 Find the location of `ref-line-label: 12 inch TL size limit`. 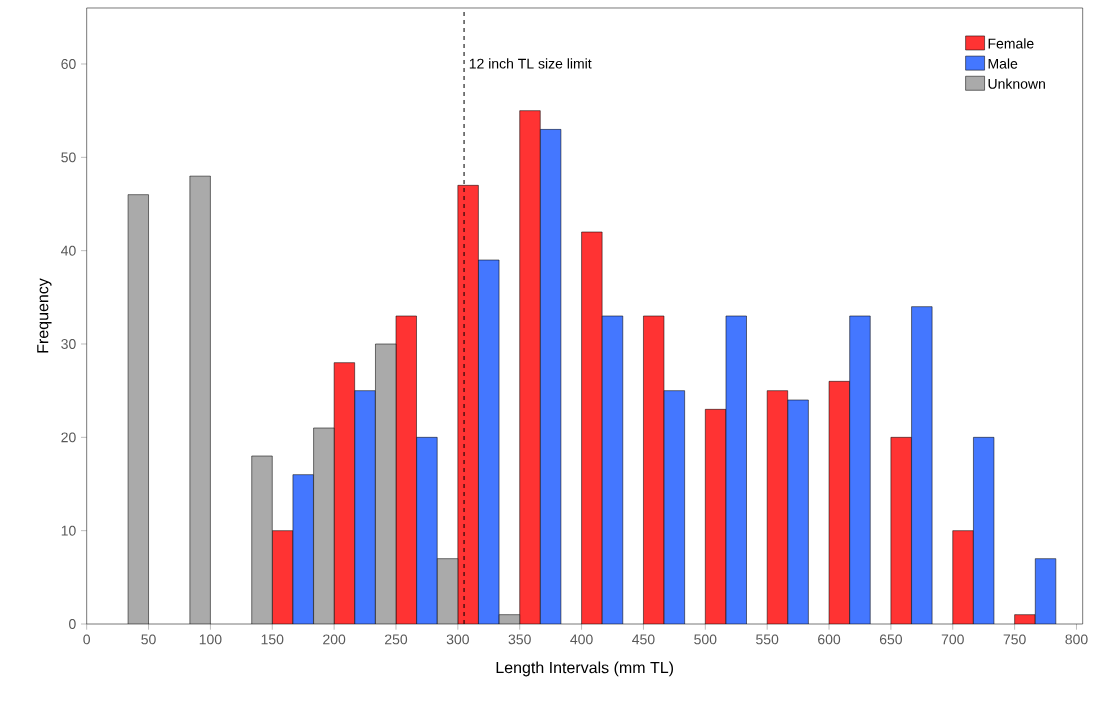

ref-line-label: 12 inch TL size limit is located at coordinates (530, 63).